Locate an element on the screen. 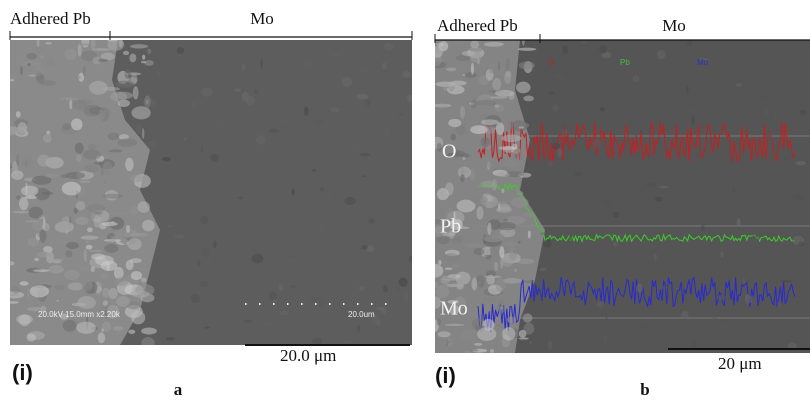 The height and width of the screenshot is (403, 810). scale-label: 20 μm is located at coordinates (740, 363).